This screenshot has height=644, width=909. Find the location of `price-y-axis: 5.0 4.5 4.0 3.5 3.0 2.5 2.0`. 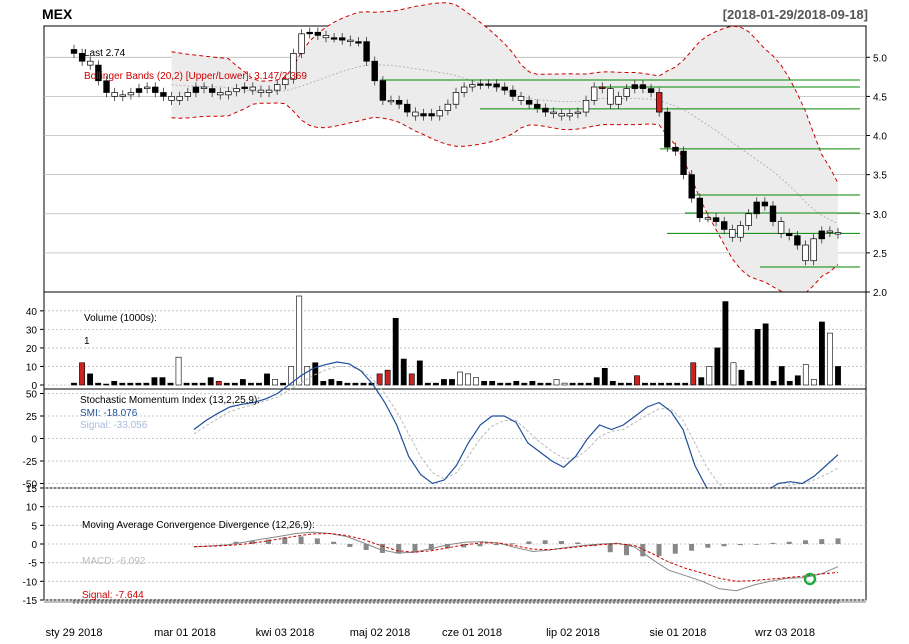

price-y-axis: 5.0 4.5 4.0 3.5 3.0 2.5 2.0 is located at coordinates (876, 176).